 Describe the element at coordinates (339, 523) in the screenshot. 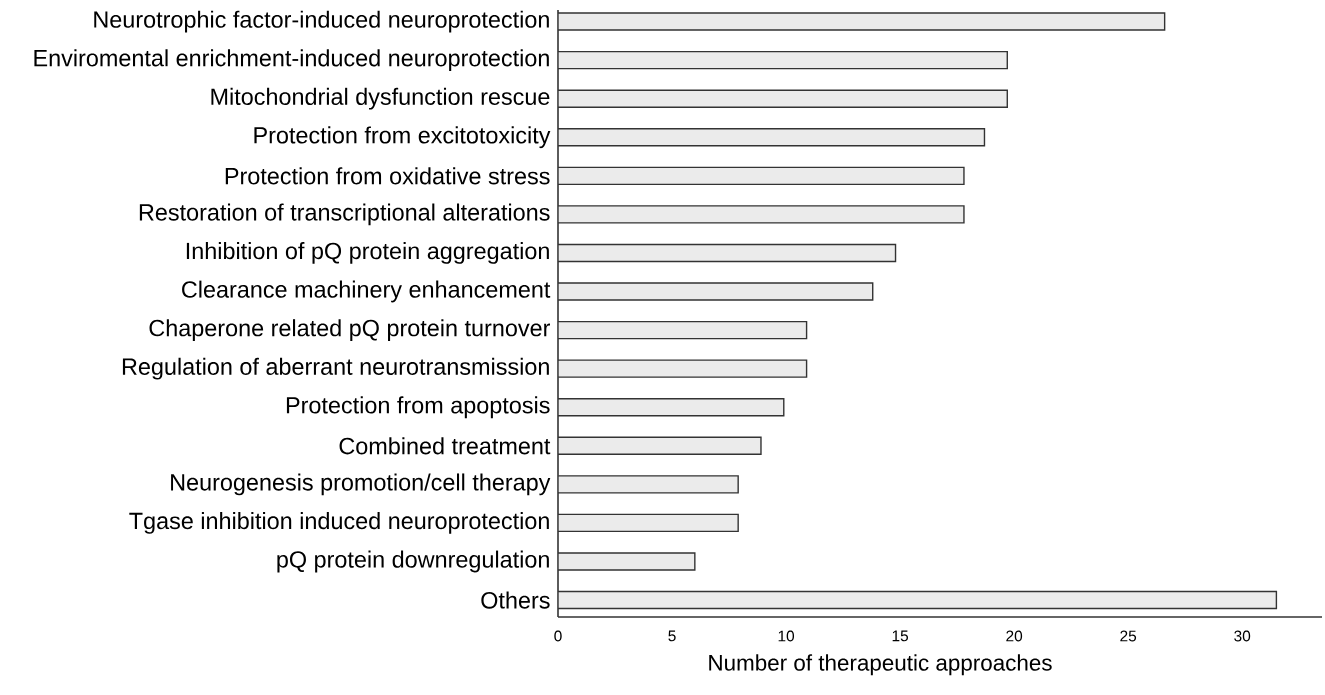

I see `y-tick-label: Tgase inhibition induced neuroprotection` at that location.